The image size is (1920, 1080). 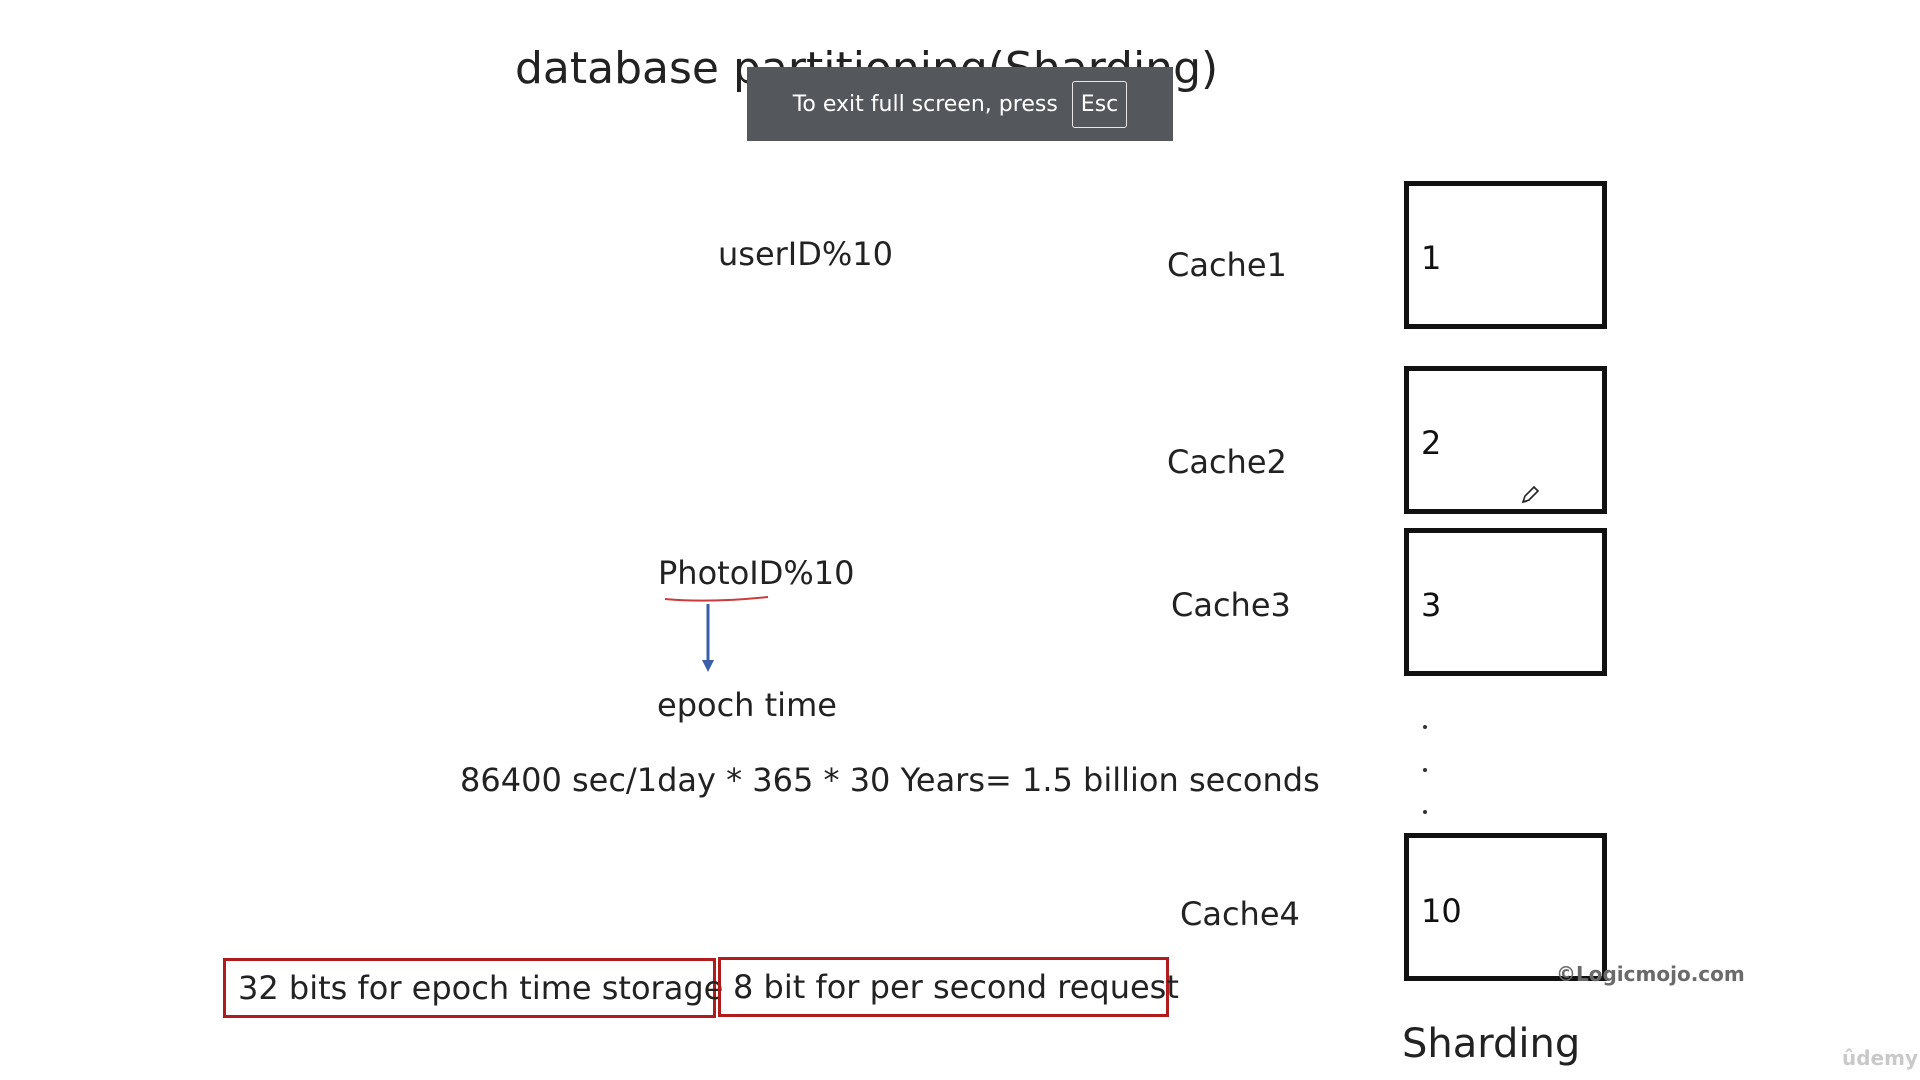 What do you see at coordinates (1240, 914) in the screenshot?
I see `cache4-label: Cache4` at bounding box center [1240, 914].